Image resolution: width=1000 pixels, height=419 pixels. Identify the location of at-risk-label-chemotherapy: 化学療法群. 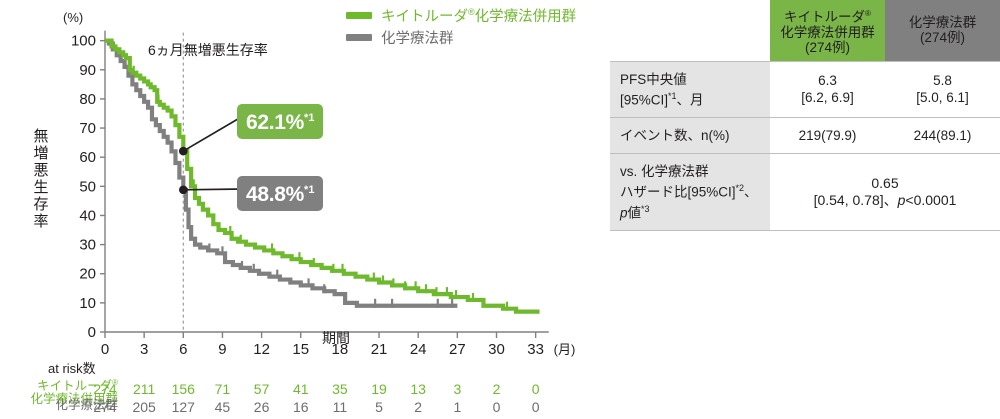
(86, 405).